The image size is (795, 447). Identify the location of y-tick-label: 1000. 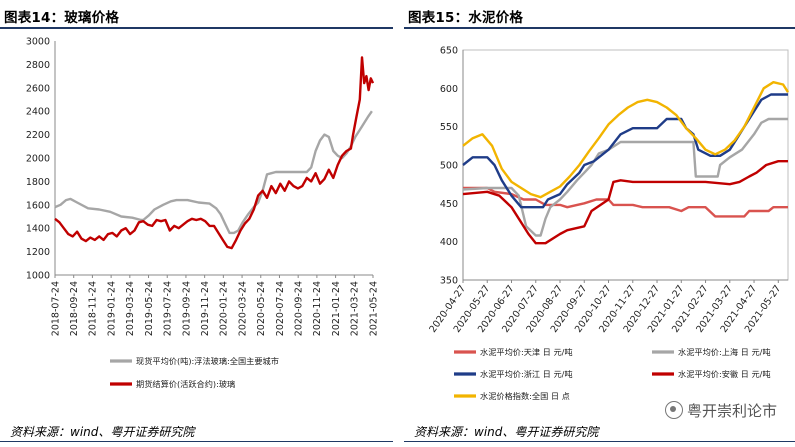
(38, 276).